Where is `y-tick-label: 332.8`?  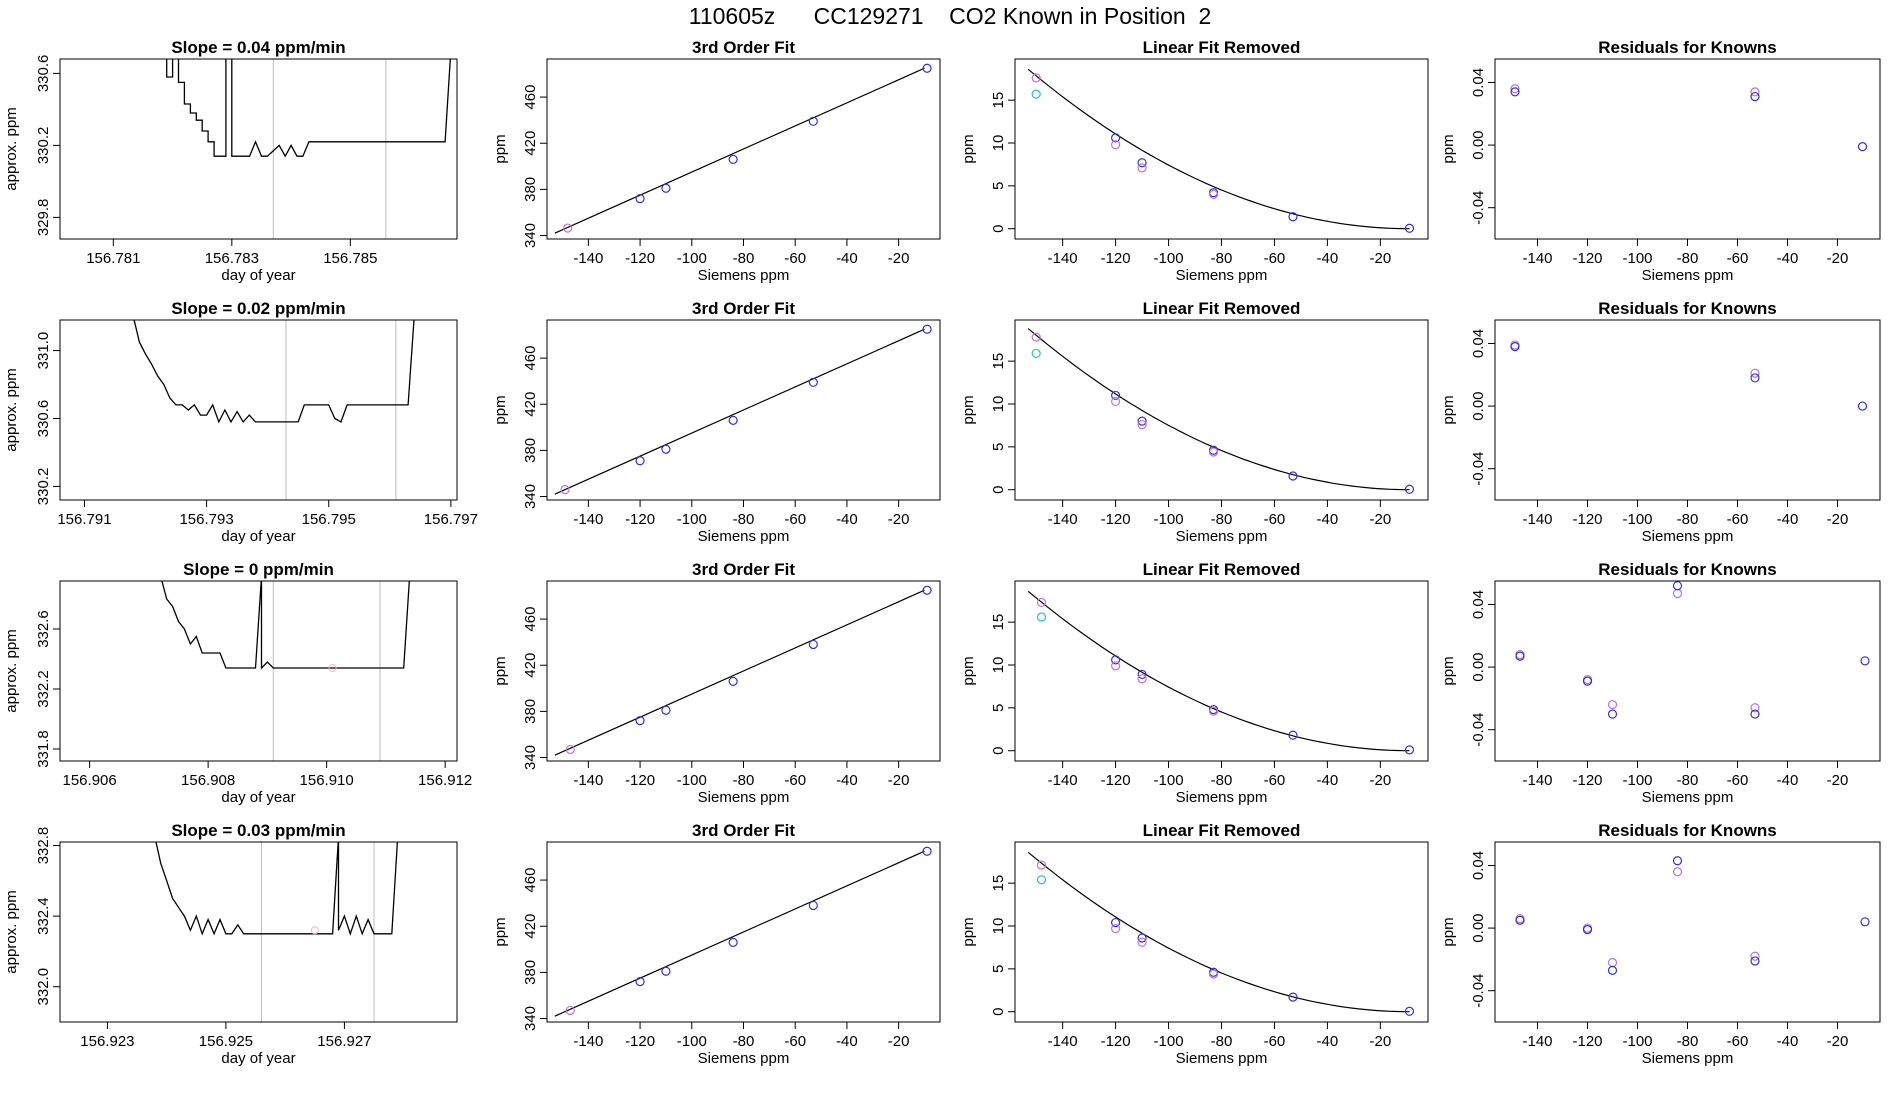
y-tick-label: 332.8 is located at coordinates (43, 846).